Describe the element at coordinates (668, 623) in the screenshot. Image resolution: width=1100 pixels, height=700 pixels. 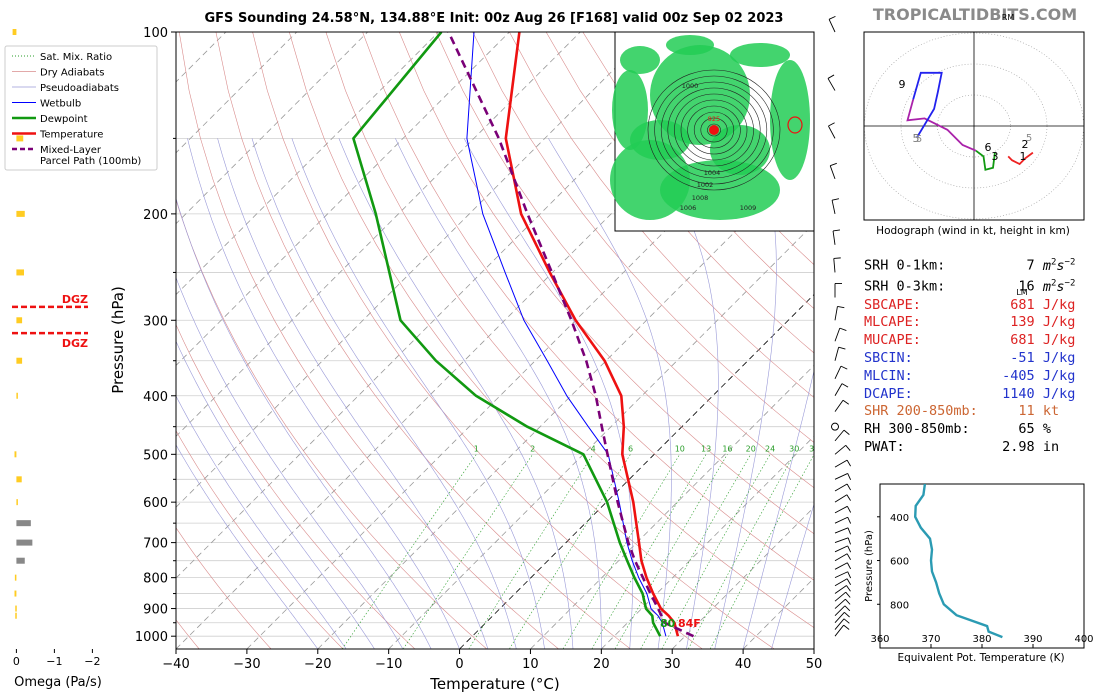
I see `surface-dewpoint-label: 80` at that location.